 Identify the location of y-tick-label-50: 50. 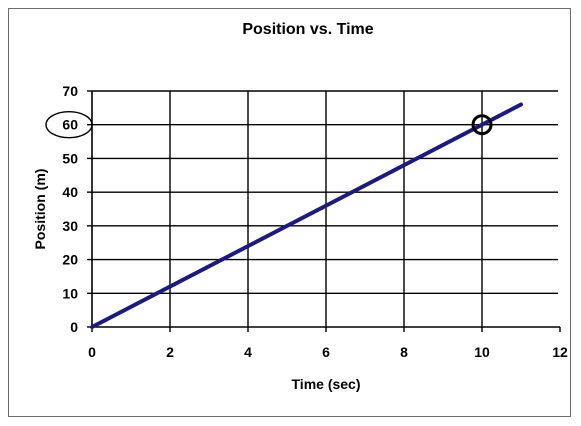
(70, 158).